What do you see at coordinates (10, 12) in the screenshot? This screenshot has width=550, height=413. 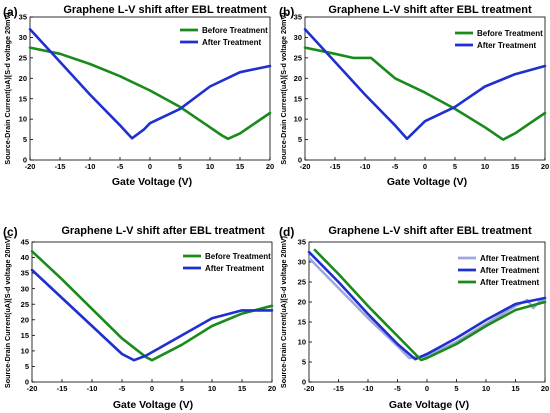 I see `panel-label: (a)` at bounding box center [10, 12].